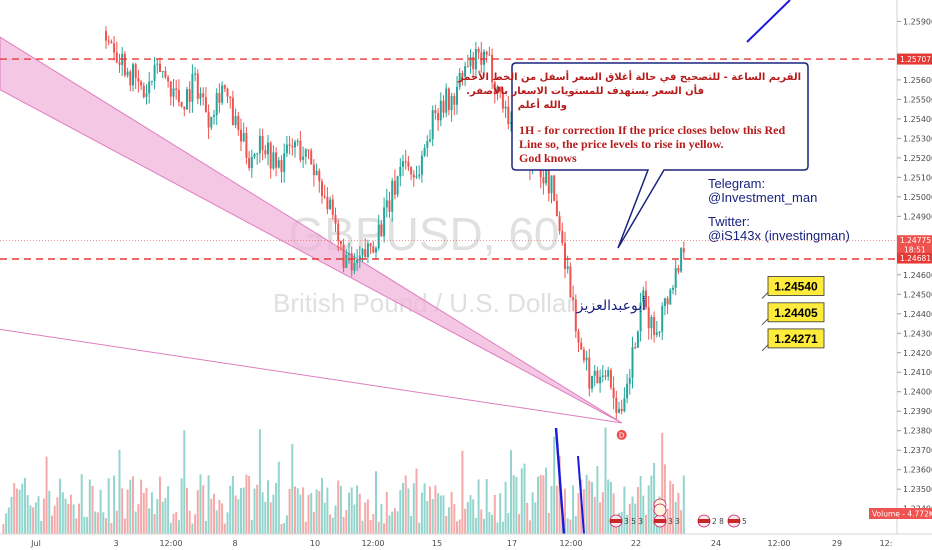 The width and height of the screenshot is (932, 550). I want to click on economic-events: 3 5 3 3 3 2 8 5, so click(678, 513).